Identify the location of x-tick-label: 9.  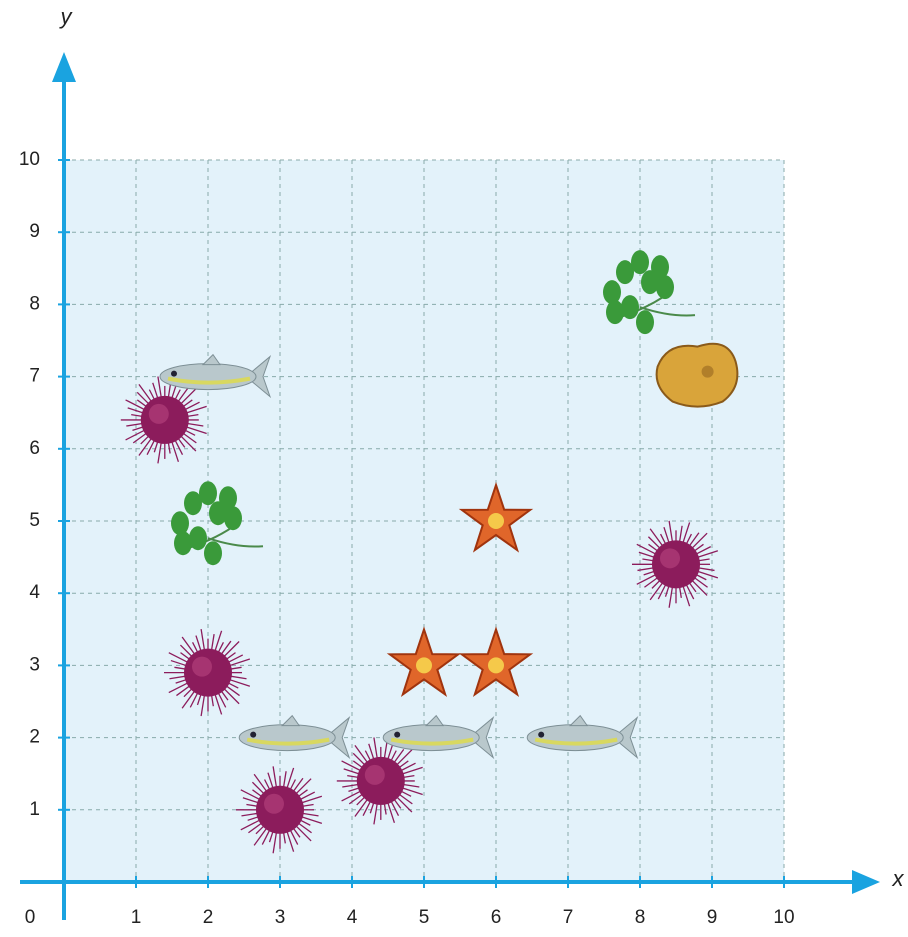
(712, 917).